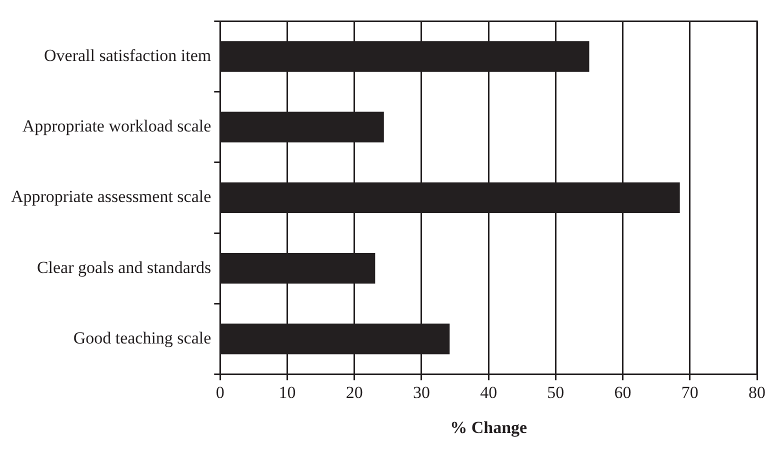  Describe the element at coordinates (287, 392) in the screenshot. I see `x-tick-label: 10` at that location.